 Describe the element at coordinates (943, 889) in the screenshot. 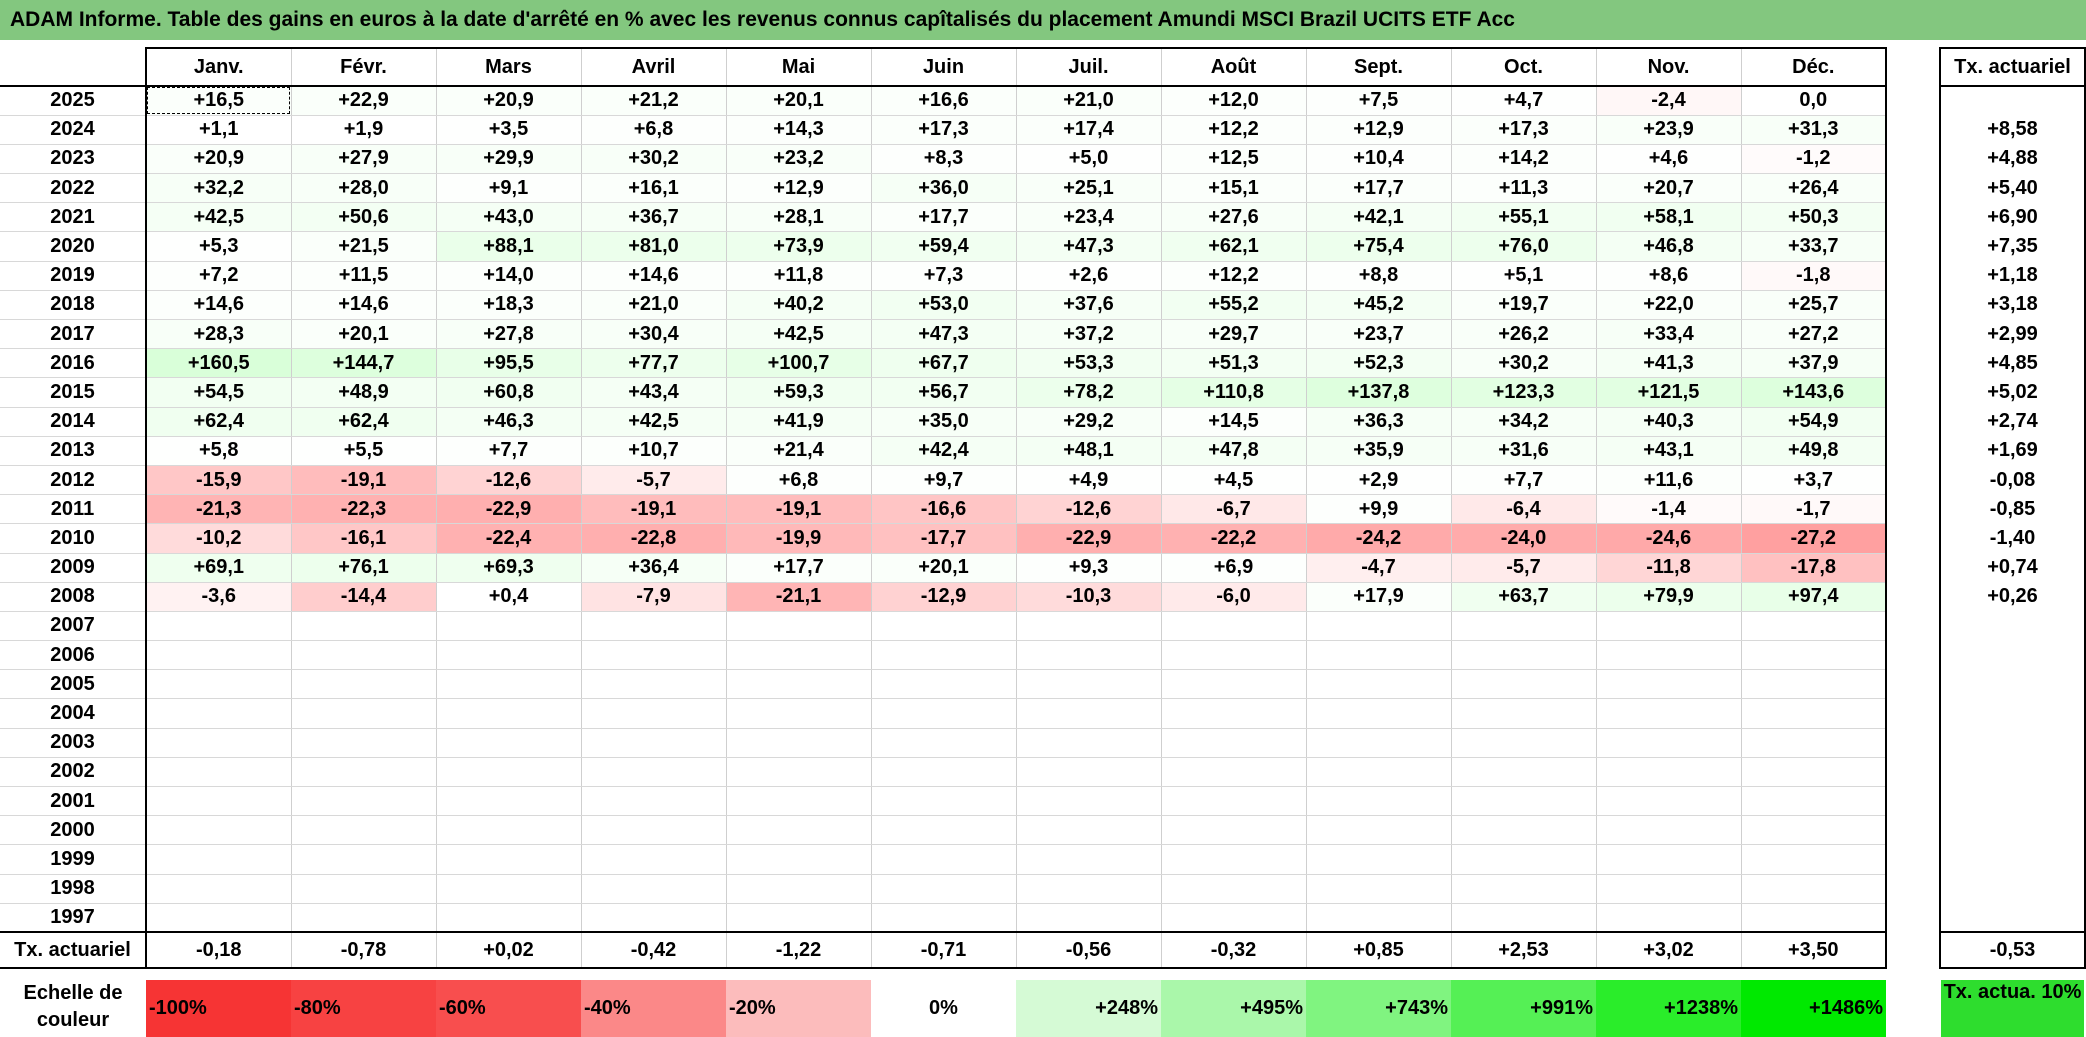

I see `table-row: 1998` at that location.